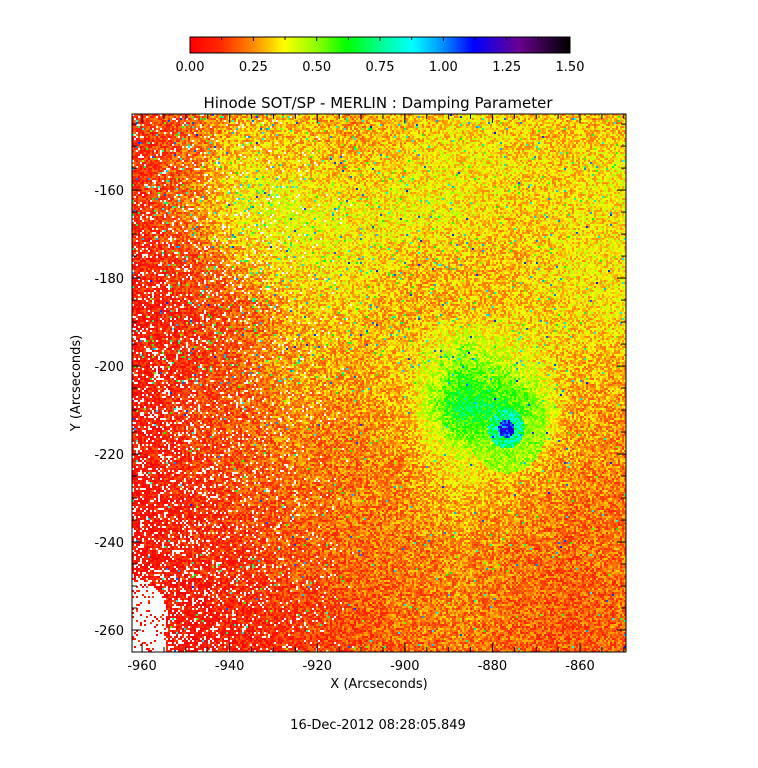  What do you see at coordinates (493, 666) in the screenshot?
I see `x-tick-label: -880` at bounding box center [493, 666].